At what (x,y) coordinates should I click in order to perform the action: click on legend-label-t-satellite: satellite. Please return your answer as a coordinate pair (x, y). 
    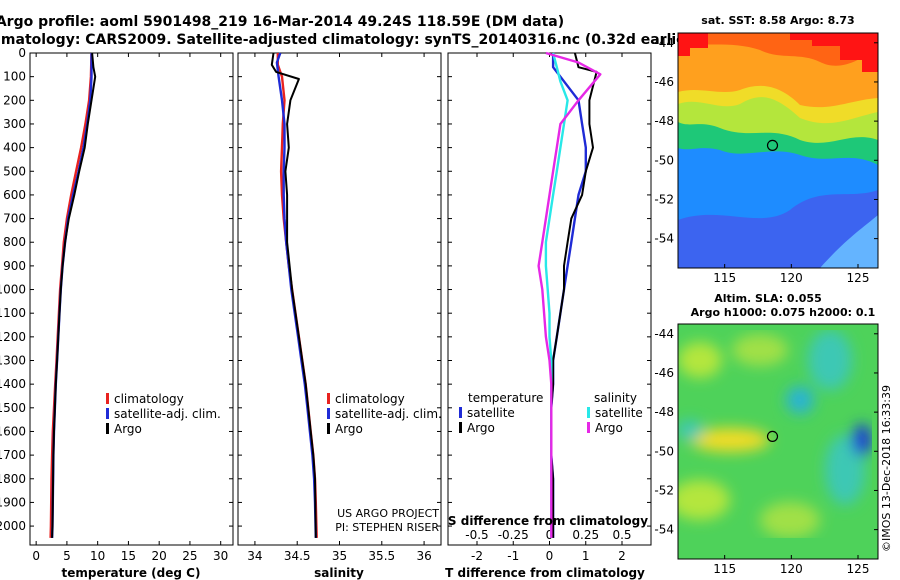
    Looking at the image, I should click on (491, 413).